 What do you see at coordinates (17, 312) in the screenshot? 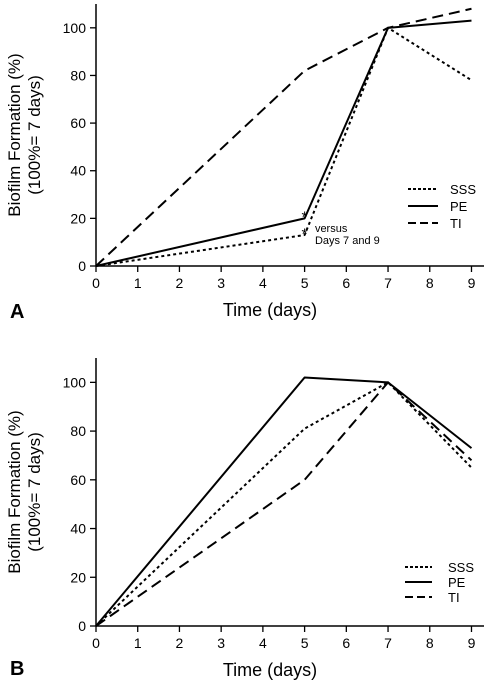
I see `panel-label: A` at bounding box center [17, 312].